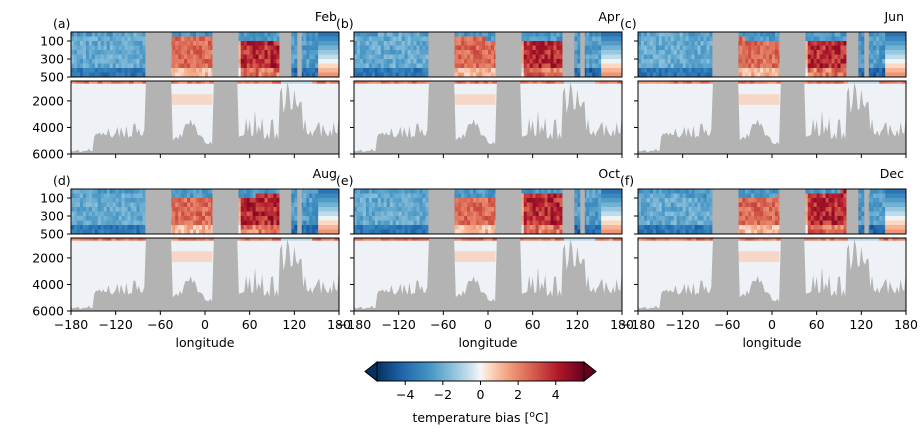 The image size is (921, 448). I want to click on panel-dec: −180 −120 −60 0 60 120 180 longitude (f) Dec, so click(769, 258).